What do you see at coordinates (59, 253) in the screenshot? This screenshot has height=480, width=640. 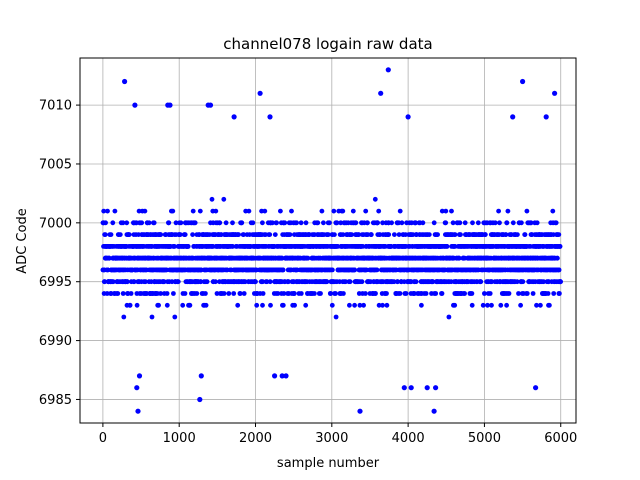 I see `y-axis-ticks: 6985 6990 6995 7000 7005 7010` at bounding box center [59, 253].